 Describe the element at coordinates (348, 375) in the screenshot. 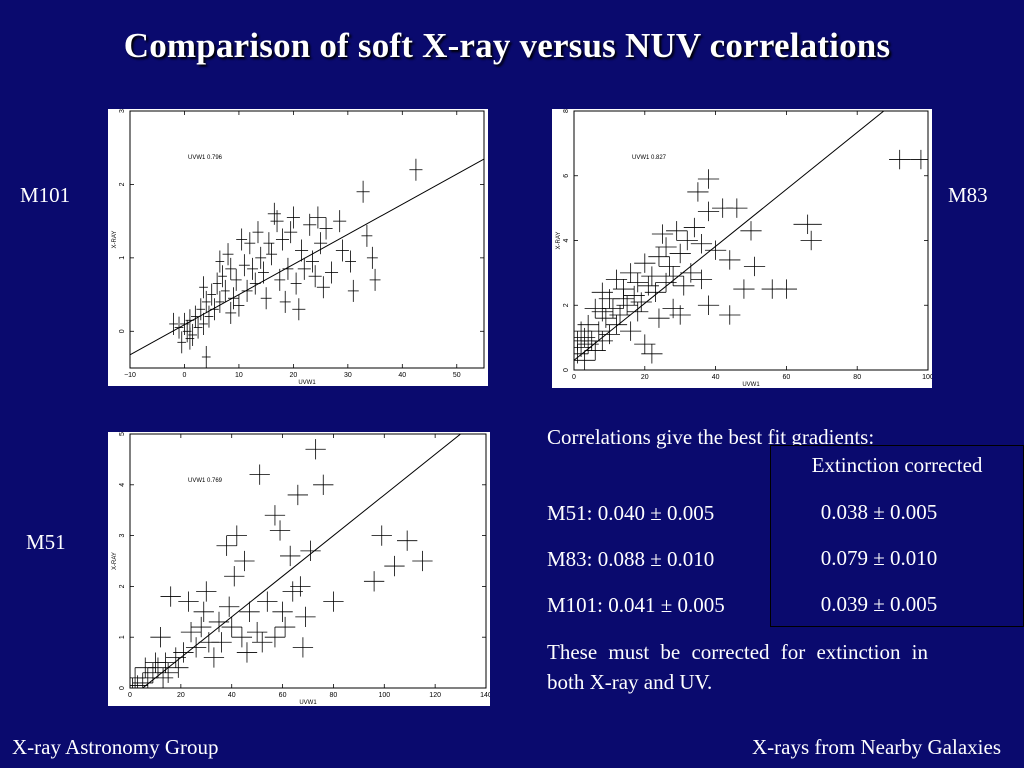

I see `m101-xtick-label: 30` at that location.